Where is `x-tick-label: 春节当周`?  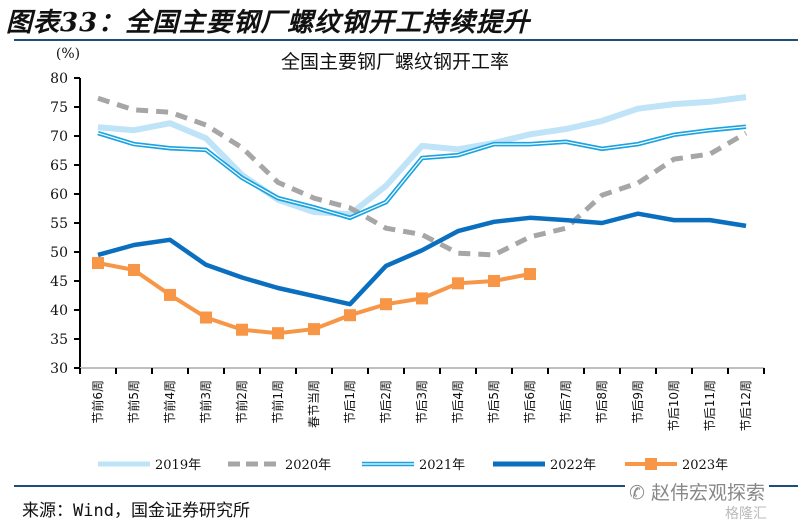
x-tick-label: 春节当周 is located at coordinates (314, 404).